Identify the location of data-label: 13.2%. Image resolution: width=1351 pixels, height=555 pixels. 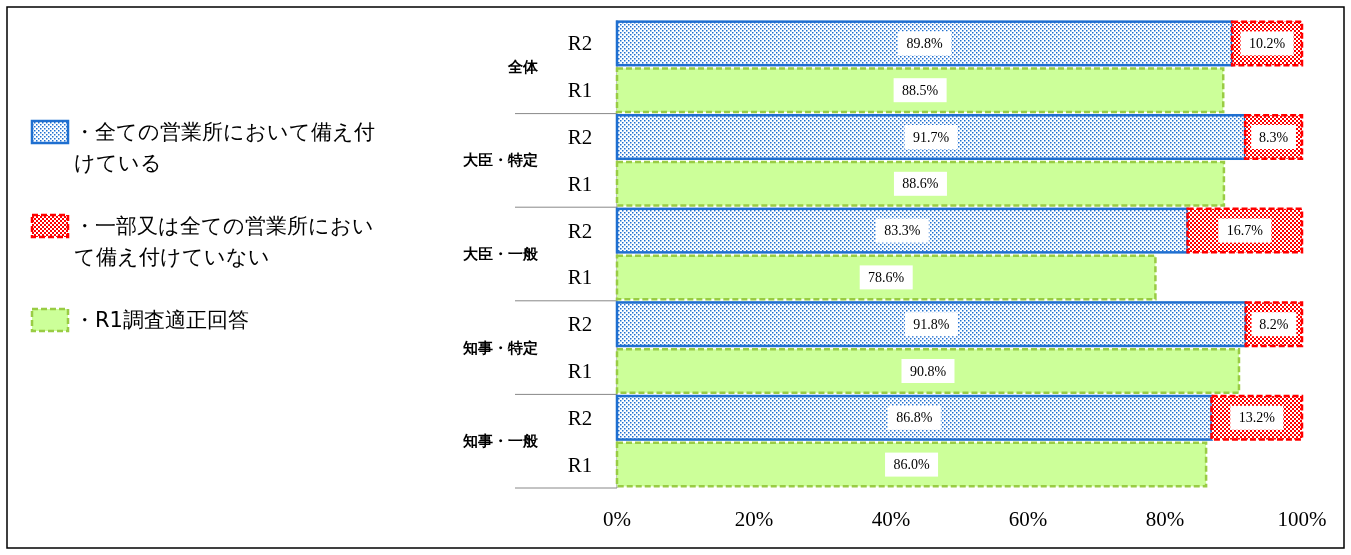
(1257, 418).